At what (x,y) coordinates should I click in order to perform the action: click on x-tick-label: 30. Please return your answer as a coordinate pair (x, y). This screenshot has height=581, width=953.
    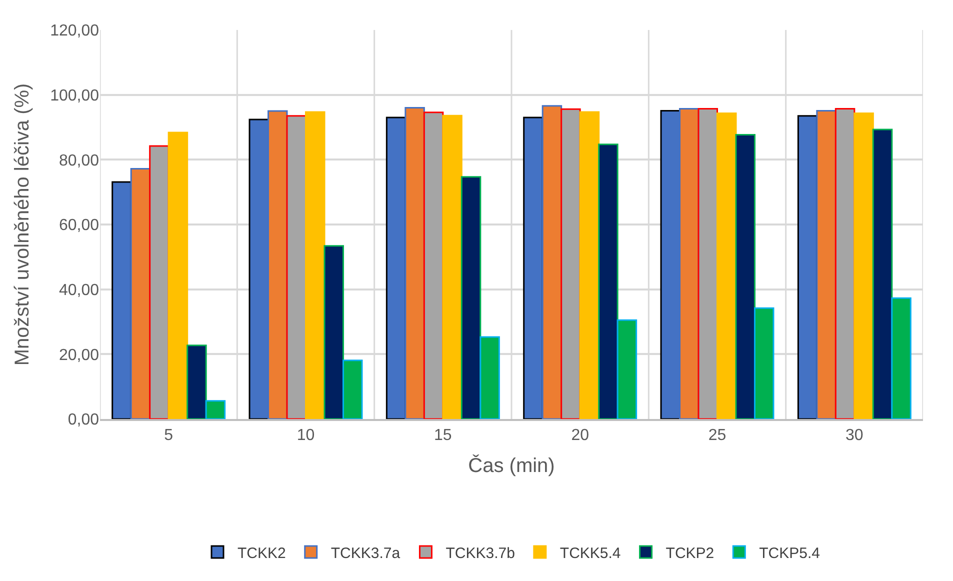
    Looking at the image, I should click on (855, 435).